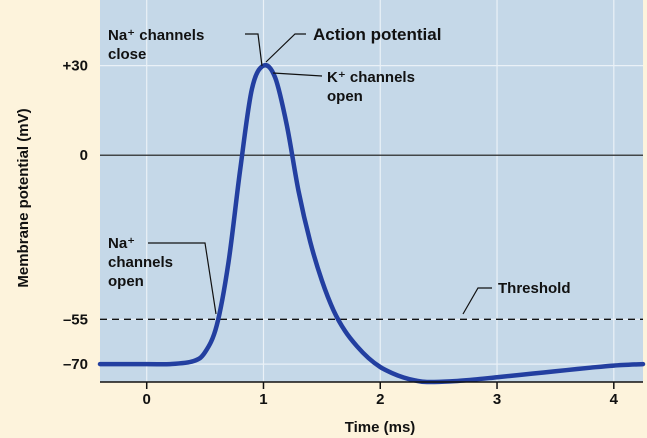  Describe the element at coordinates (477, 301) in the screenshot. I see `threshold-leader` at that location.